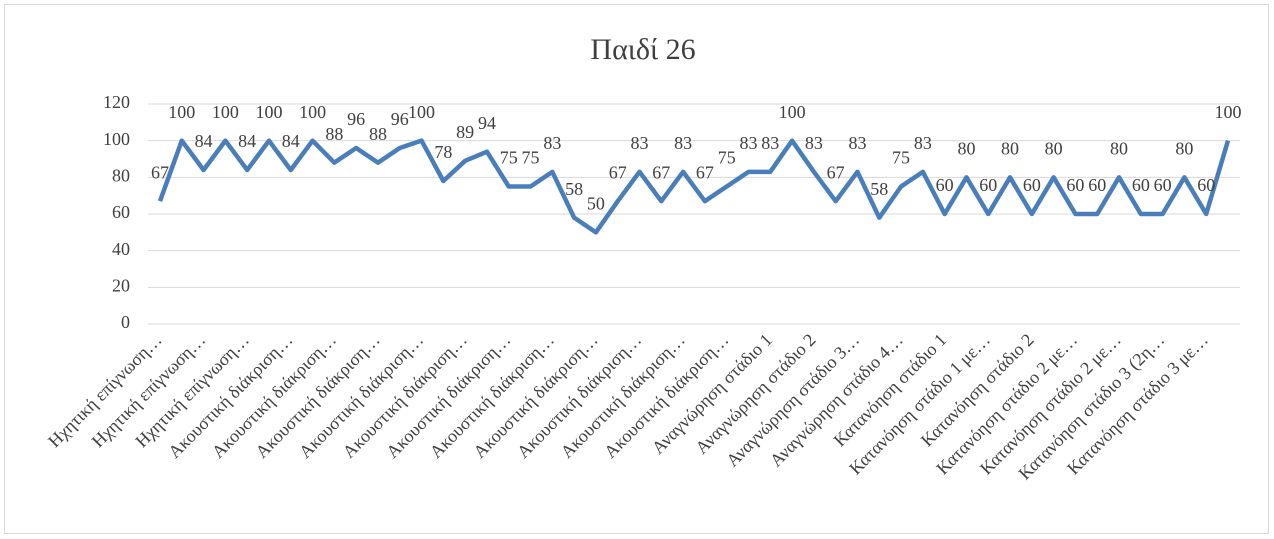 Image resolution: width=1274 pixels, height=539 pixels. What do you see at coordinates (596, 203) in the screenshot?
I see `data-label: 50` at bounding box center [596, 203].